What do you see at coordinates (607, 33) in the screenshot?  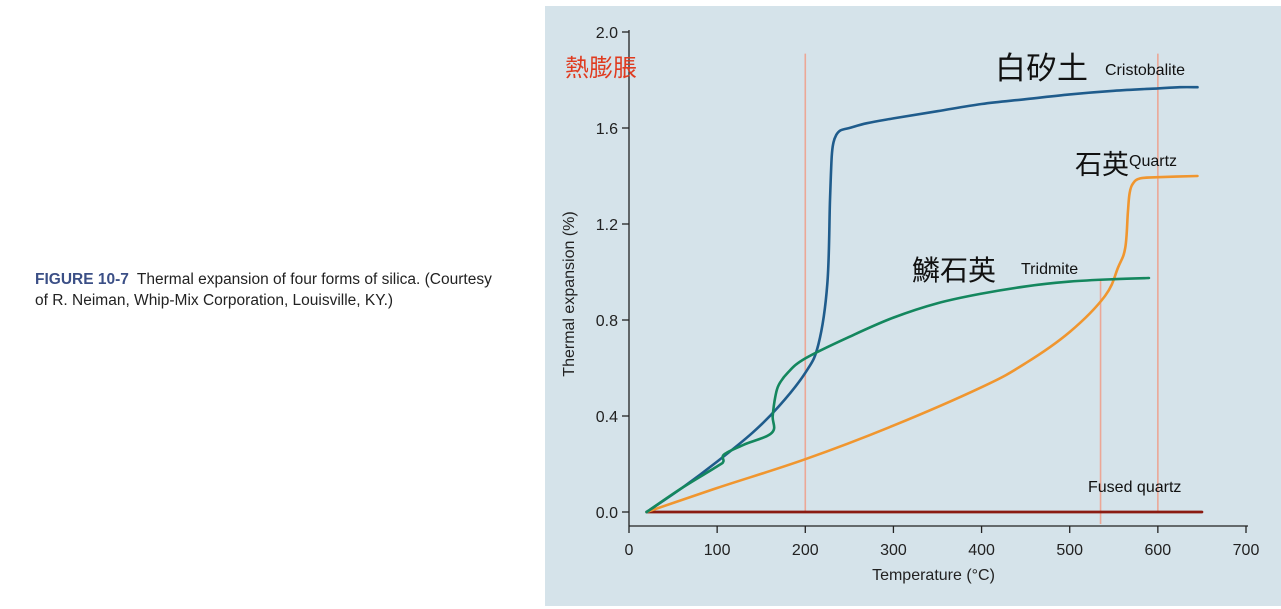 I see `y-tick-label: 2.0` at bounding box center [607, 33].